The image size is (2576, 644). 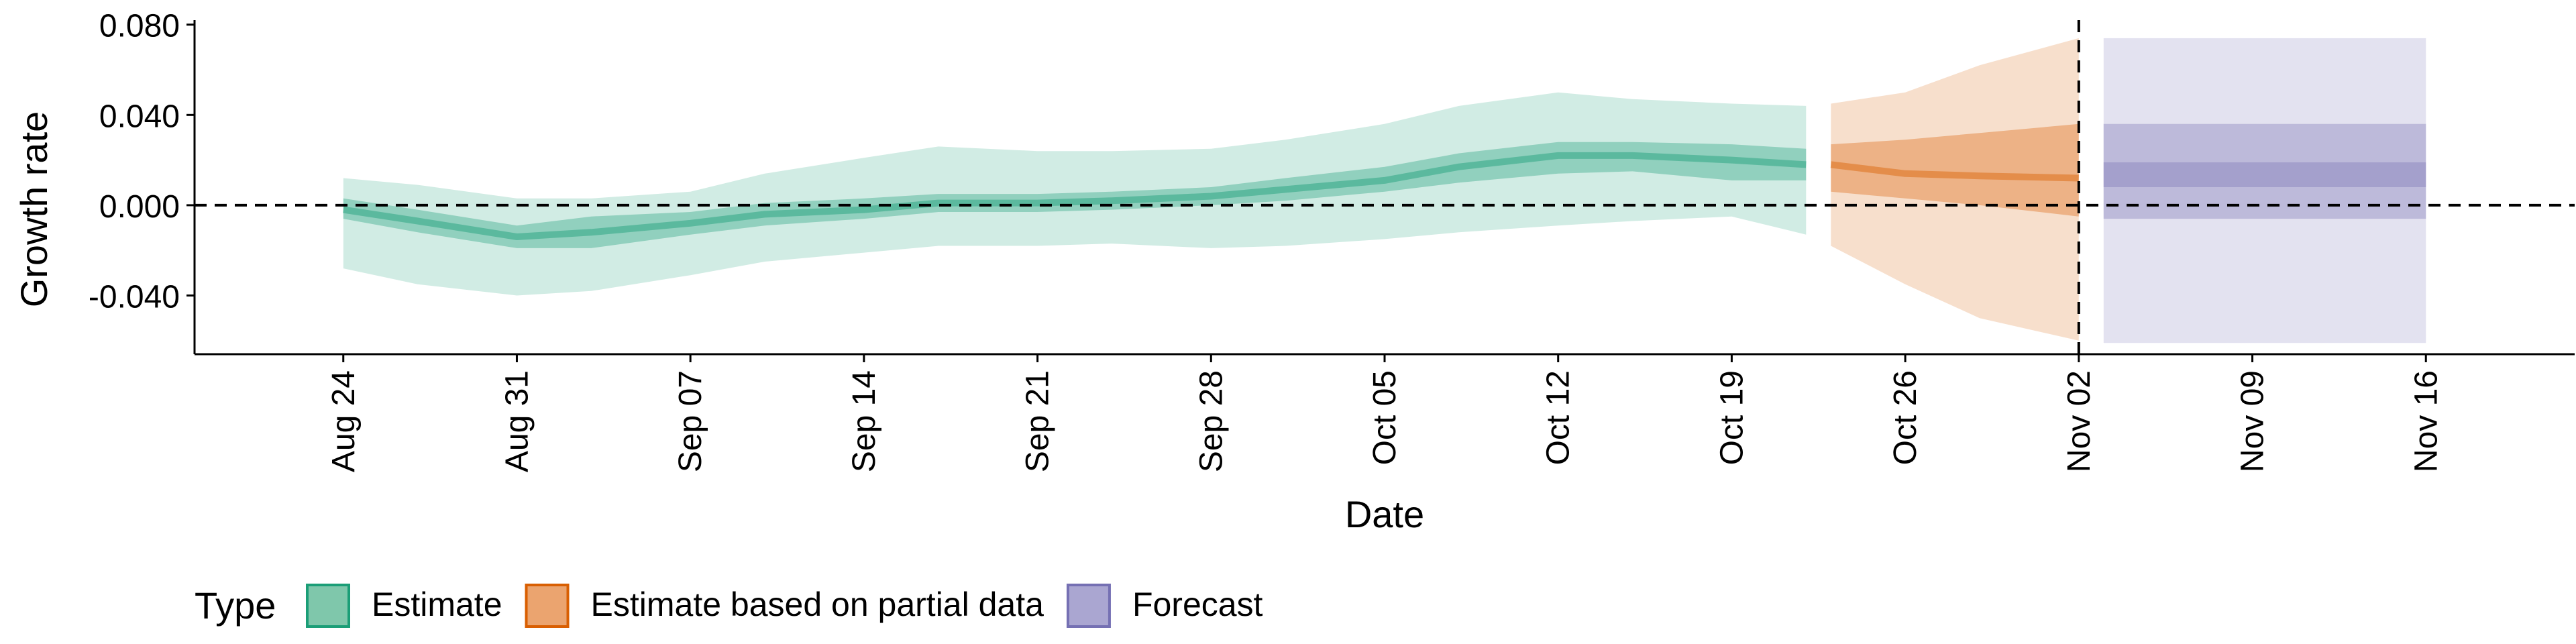 I want to click on x-tick-label: Sep 14, so click(x=864, y=421).